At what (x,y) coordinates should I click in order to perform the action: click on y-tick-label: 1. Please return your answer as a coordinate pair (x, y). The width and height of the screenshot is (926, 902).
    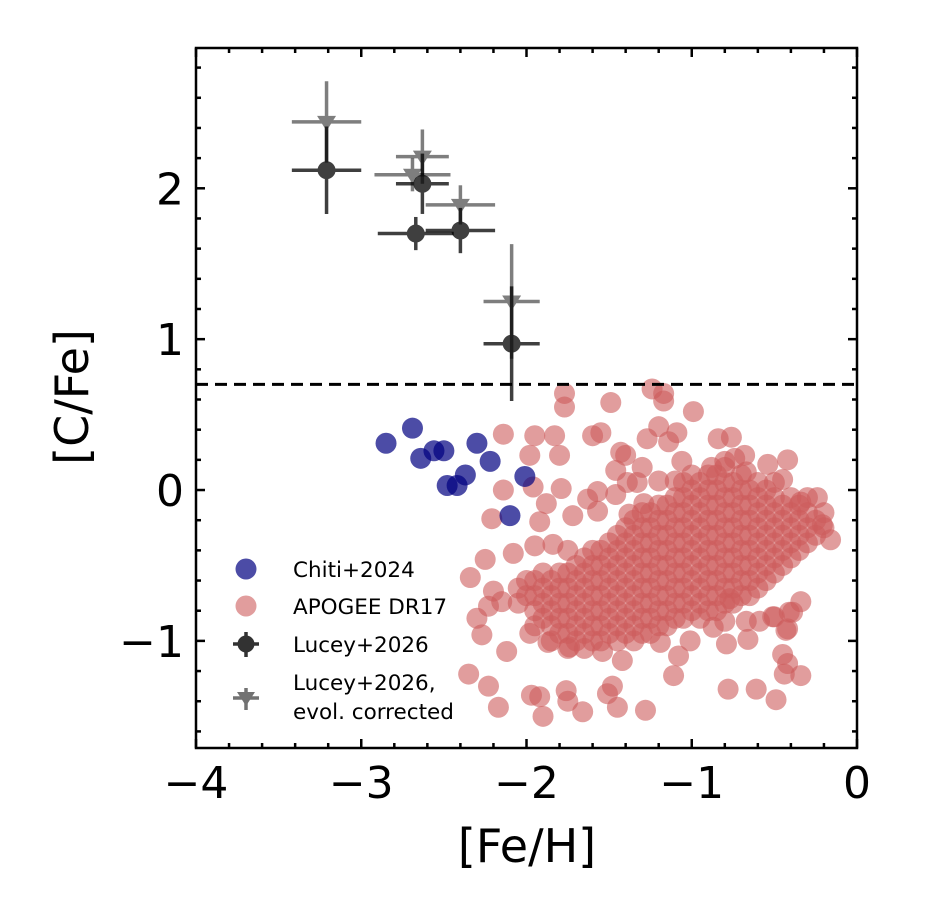
    Looking at the image, I should click on (170, 340).